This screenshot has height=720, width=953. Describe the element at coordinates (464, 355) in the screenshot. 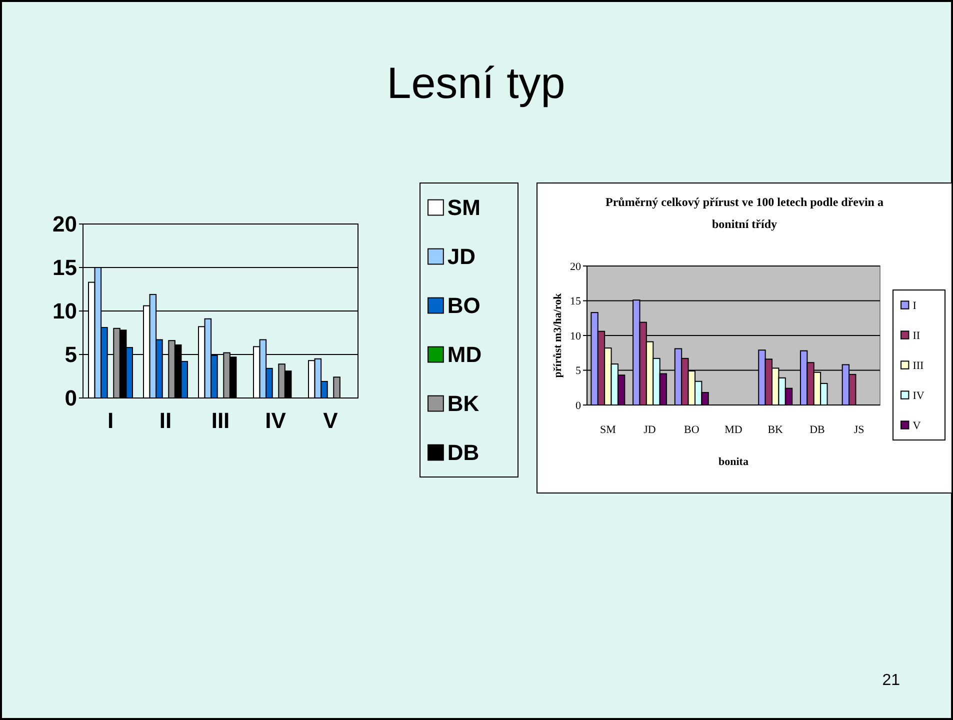

I see `legend-label: MD` at that location.